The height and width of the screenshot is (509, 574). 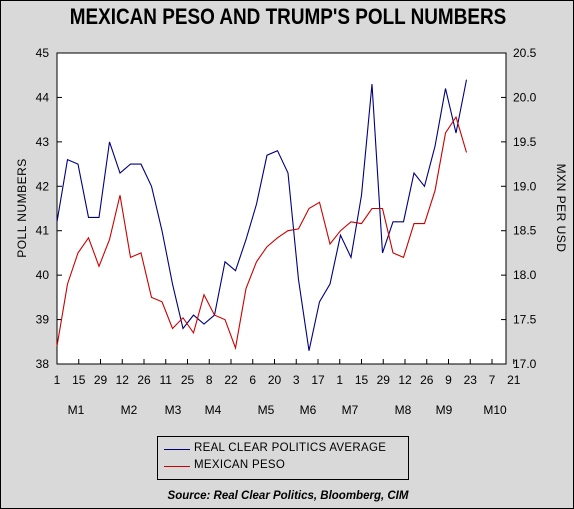 What do you see at coordinates (252, 380) in the screenshot?
I see `x-day-label: 6` at bounding box center [252, 380].